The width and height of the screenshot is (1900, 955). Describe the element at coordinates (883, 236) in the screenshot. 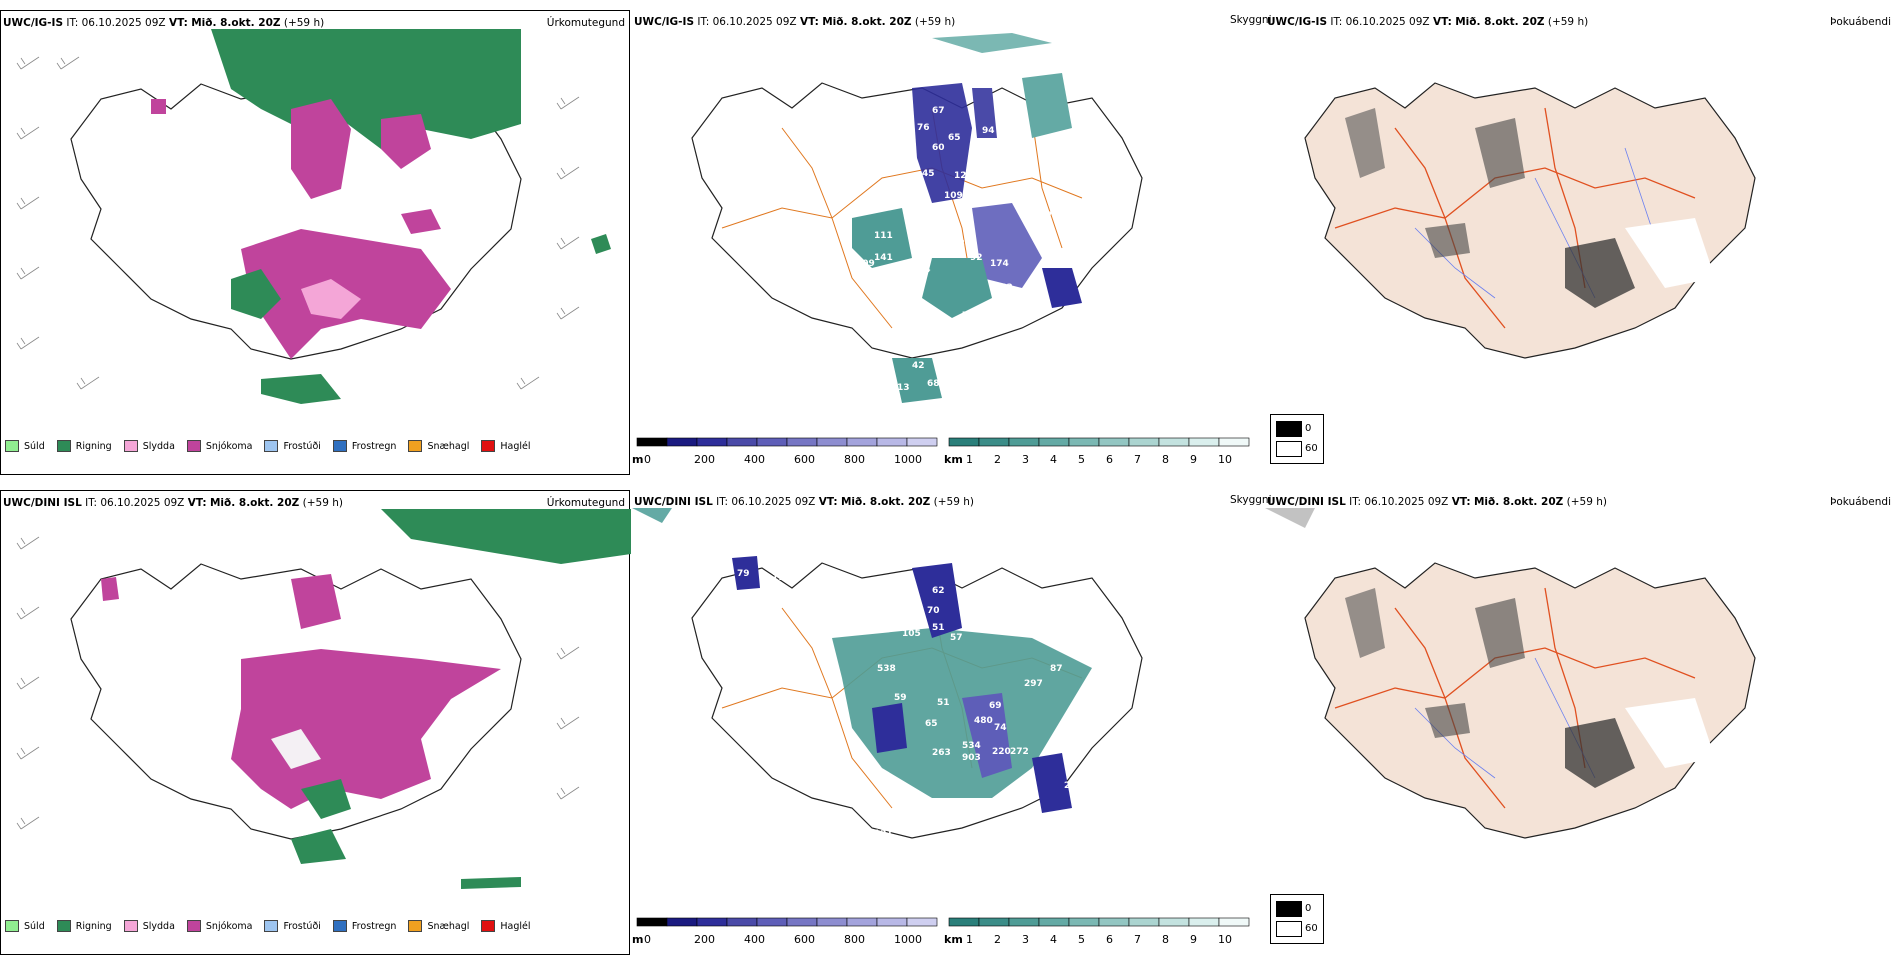

I see `vis-label: 111` at that location.